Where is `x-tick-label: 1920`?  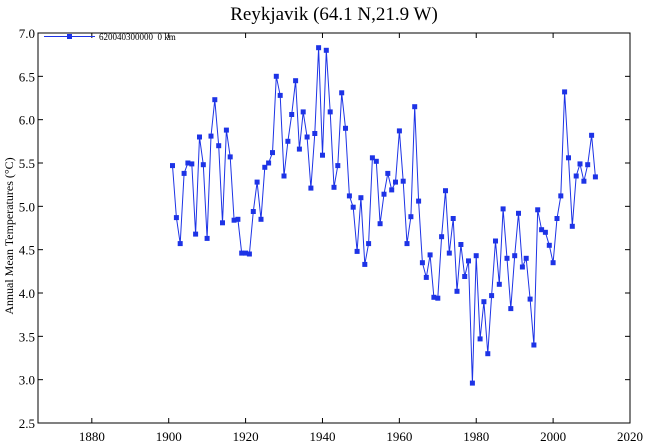 x-tick-label: 1920 is located at coordinates (246, 436).